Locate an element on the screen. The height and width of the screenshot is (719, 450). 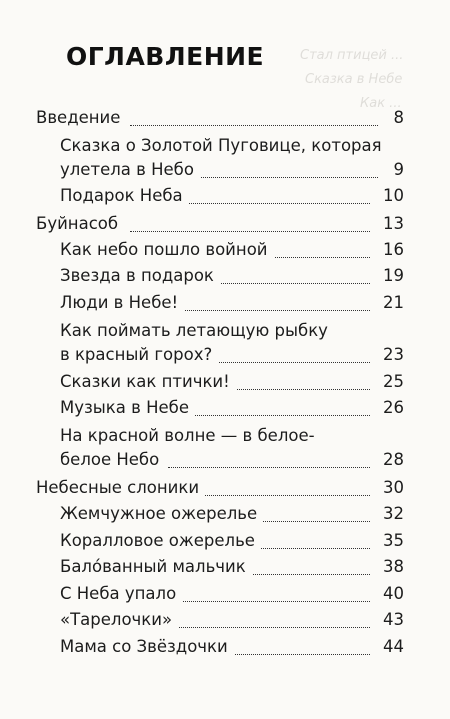
toc-entry-page: 38 is located at coordinates (390, 567).